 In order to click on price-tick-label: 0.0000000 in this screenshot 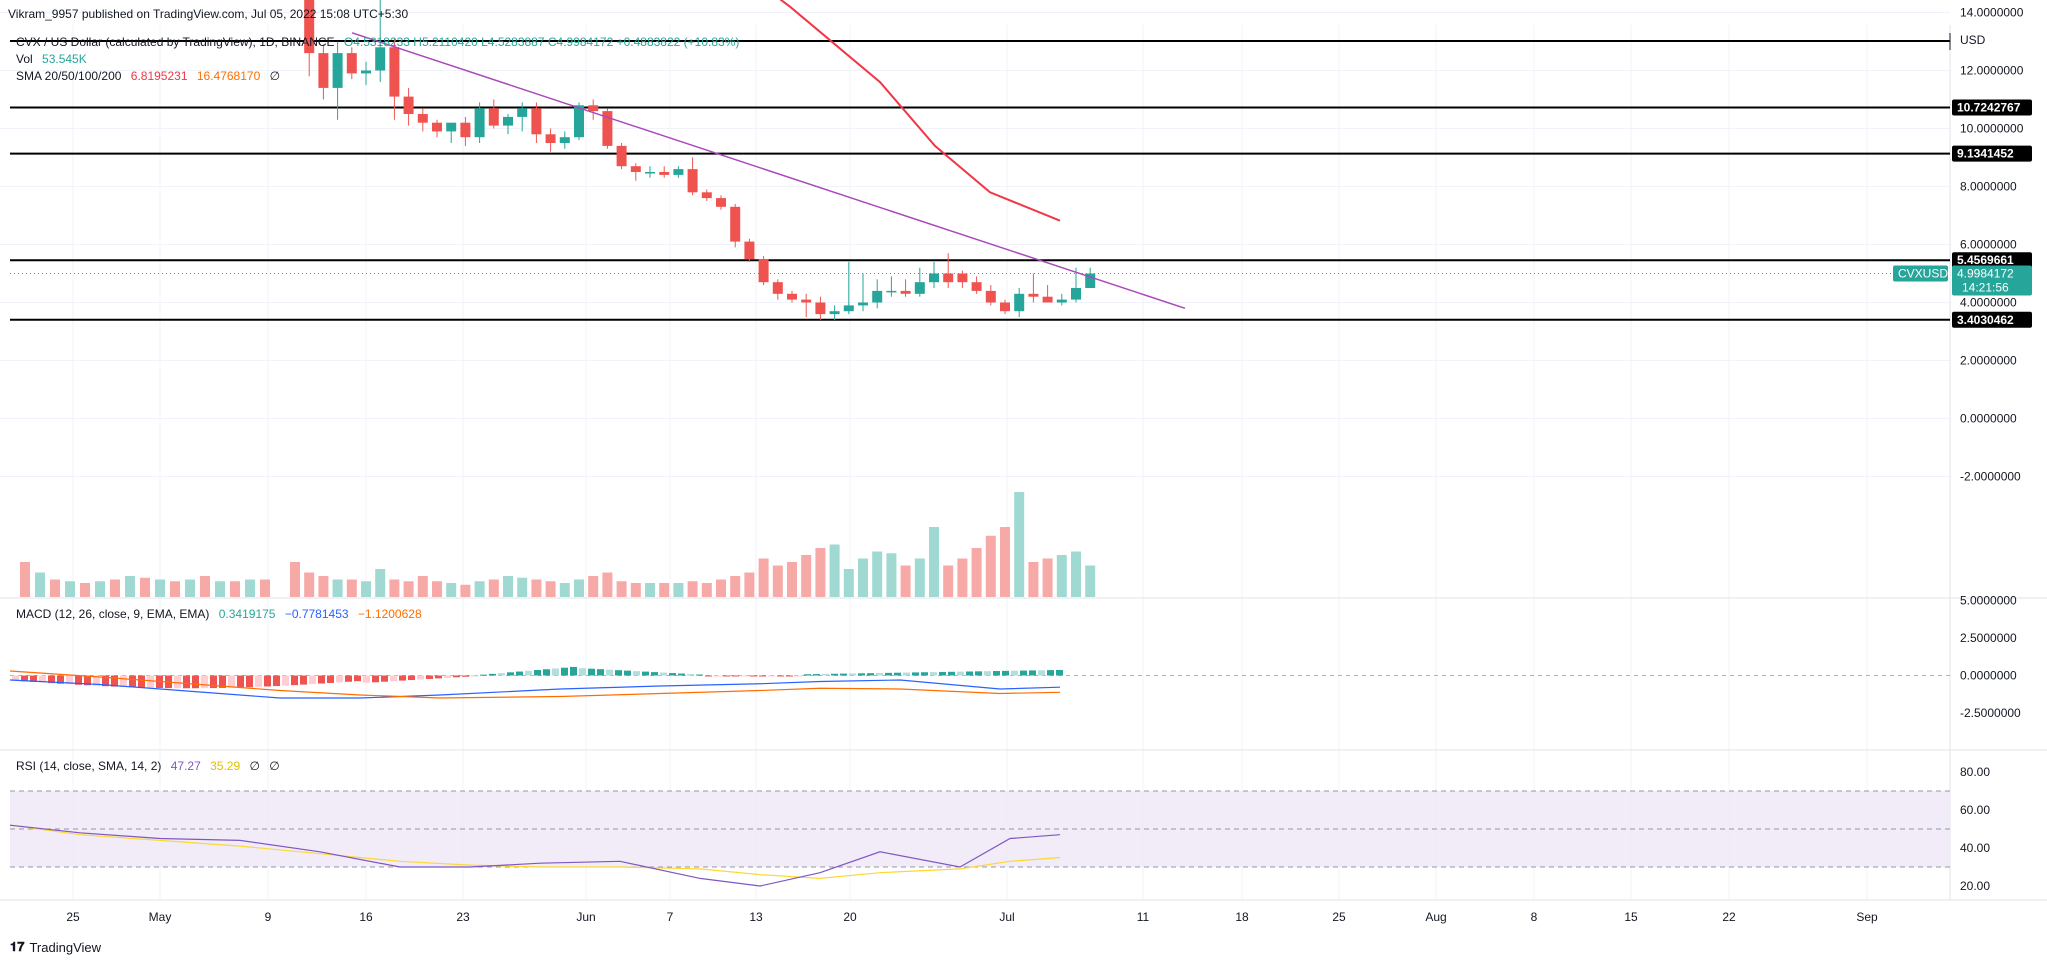, I will do `click(1988, 419)`.